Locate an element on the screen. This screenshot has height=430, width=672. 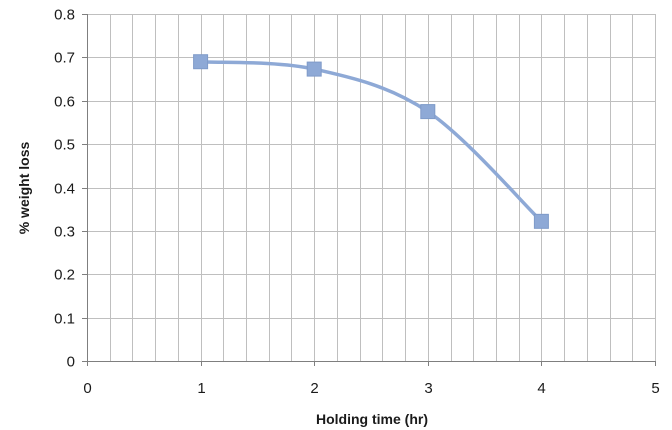
x-tick-label: 1 is located at coordinates (201, 388).